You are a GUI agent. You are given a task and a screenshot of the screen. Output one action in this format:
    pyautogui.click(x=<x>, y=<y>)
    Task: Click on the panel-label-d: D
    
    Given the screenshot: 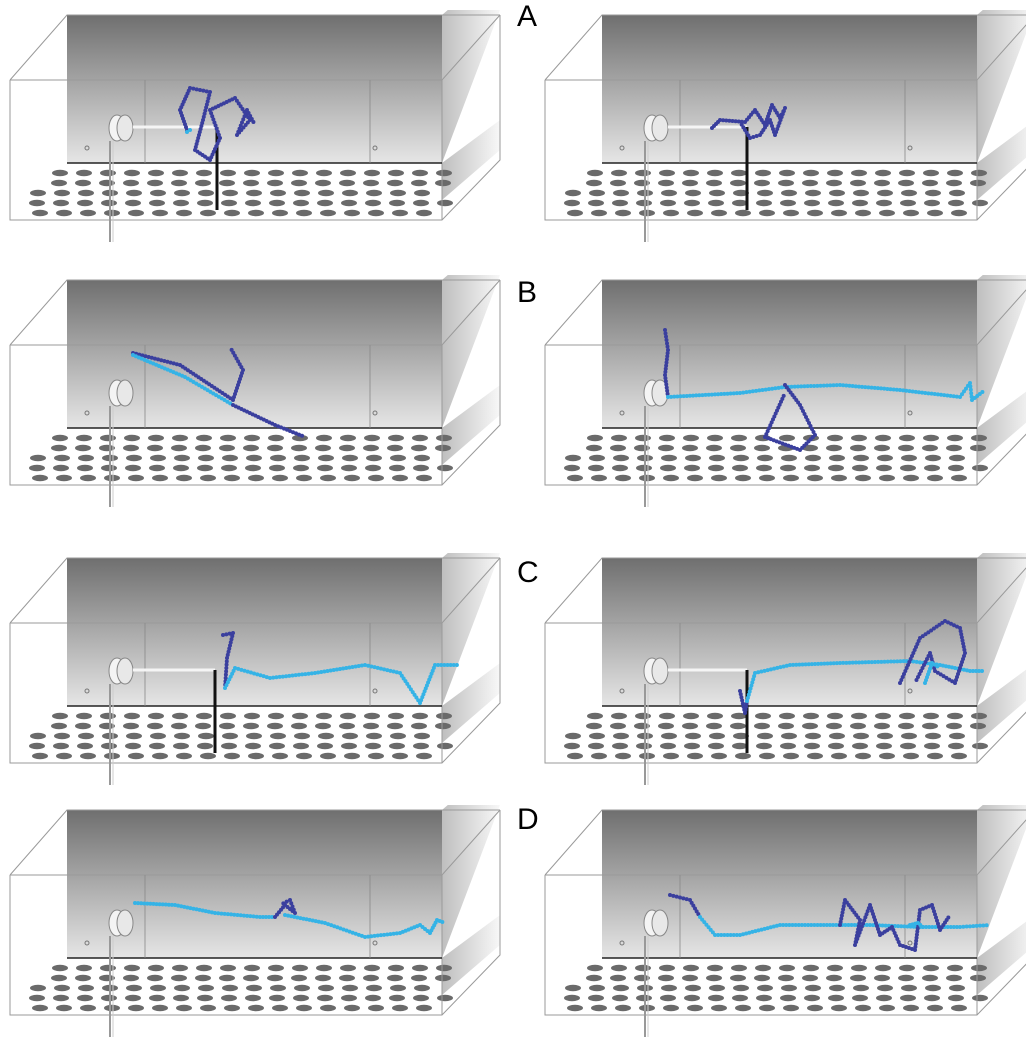 What is the action you would take?
    pyautogui.click(x=528, y=819)
    